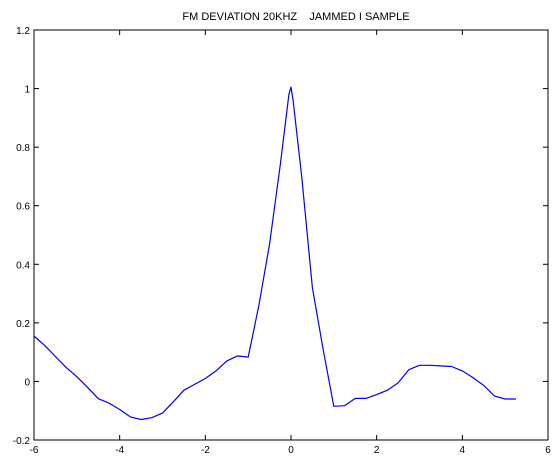 The image size is (557, 457). What do you see at coordinates (377, 450) in the screenshot?
I see `x-tick-label: 2` at bounding box center [377, 450].